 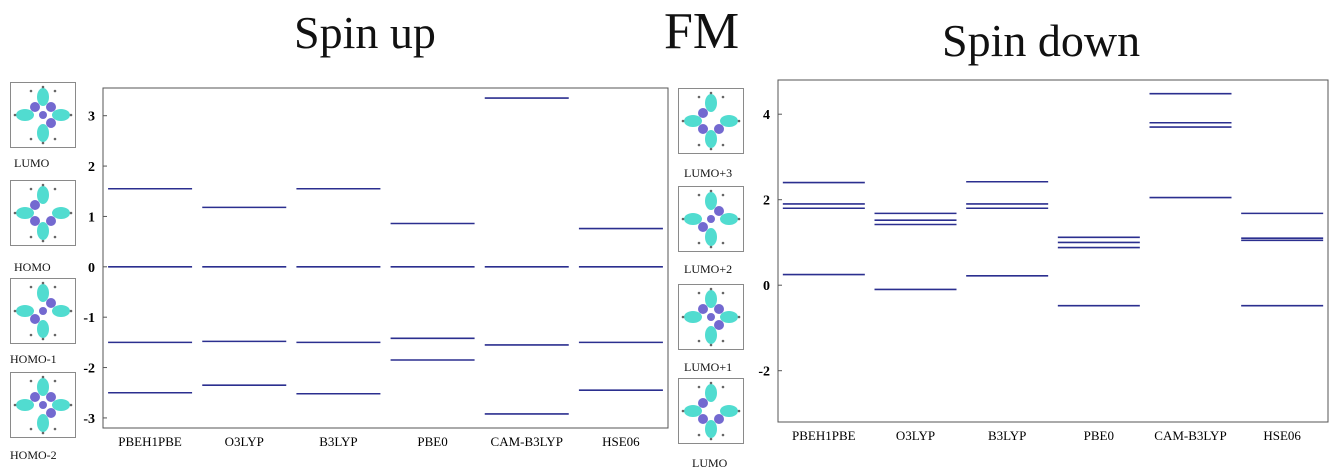 What do you see at coordinates (365, 32) in the screenshot?
I see `spin-up-title: Spin up` at bounding box center [365, 32].